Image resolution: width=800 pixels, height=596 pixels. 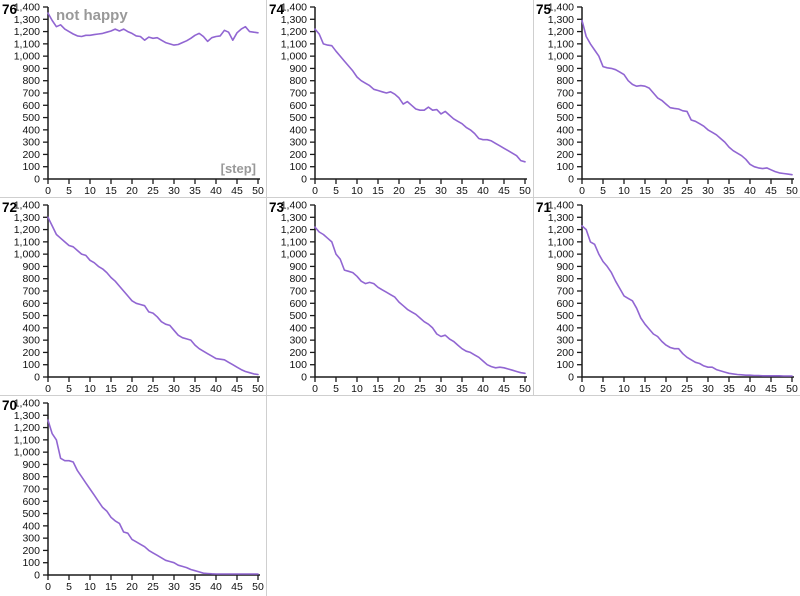 I want to click on x-tick-label: 30, so click(x=708, y=389).